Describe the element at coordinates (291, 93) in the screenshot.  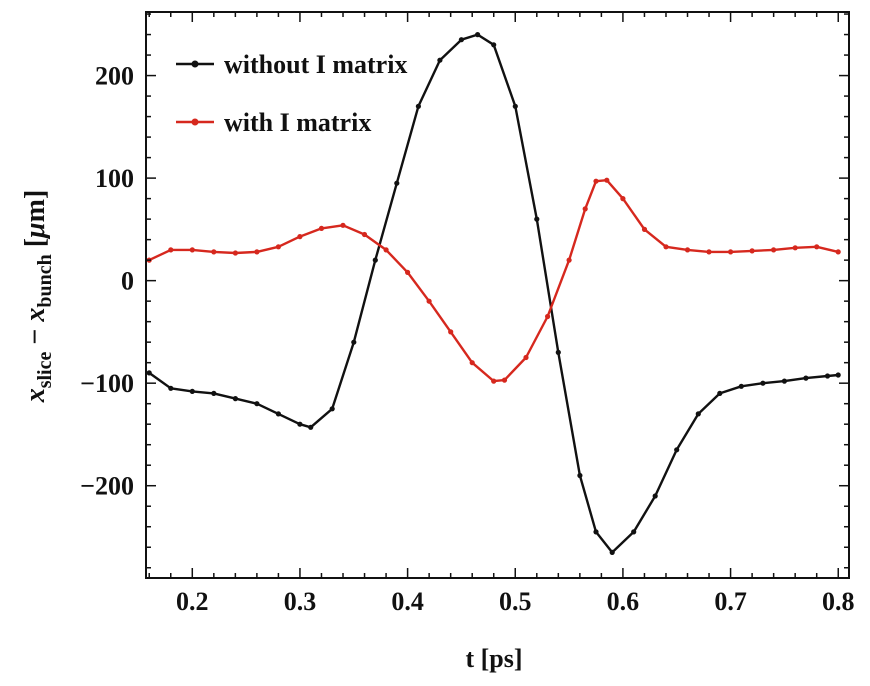
I see `legend: without I matrix with I matrix` at that location.